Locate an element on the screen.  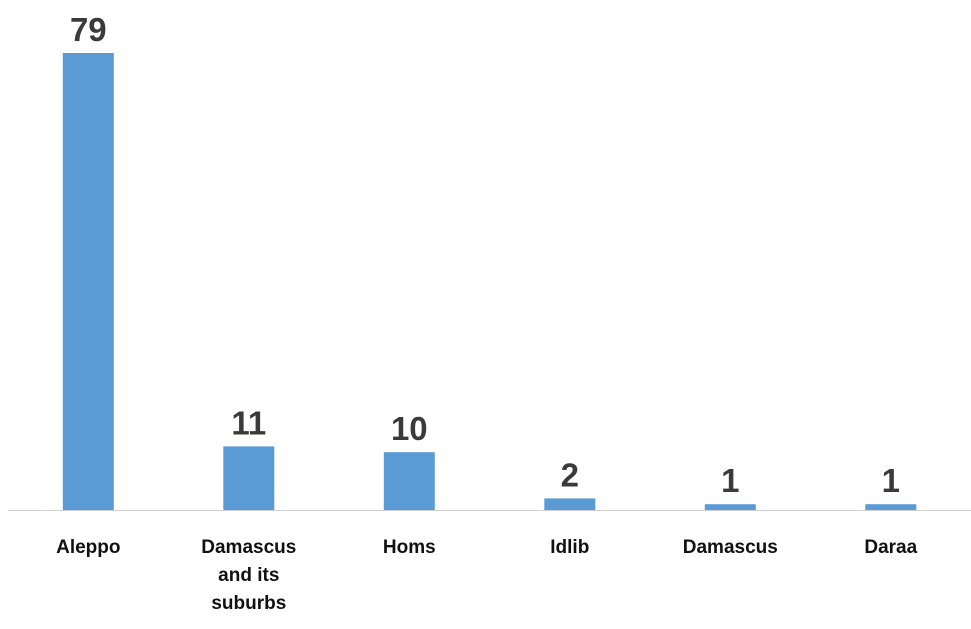
category-label-0: Aleppo is located at coordinates (88, 547).